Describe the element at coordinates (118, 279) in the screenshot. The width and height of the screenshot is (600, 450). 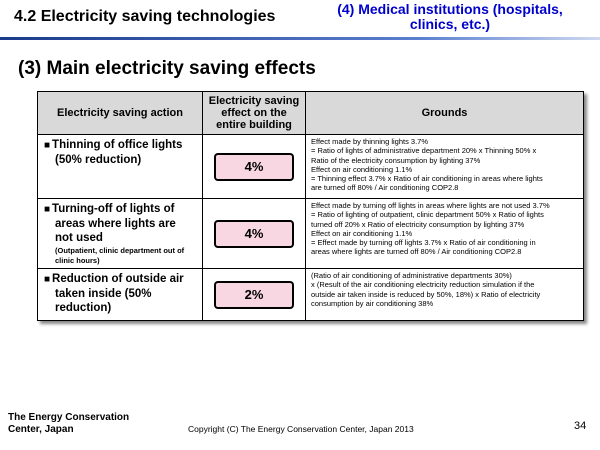
I see `action-line: Reduction of outside air` at that location.